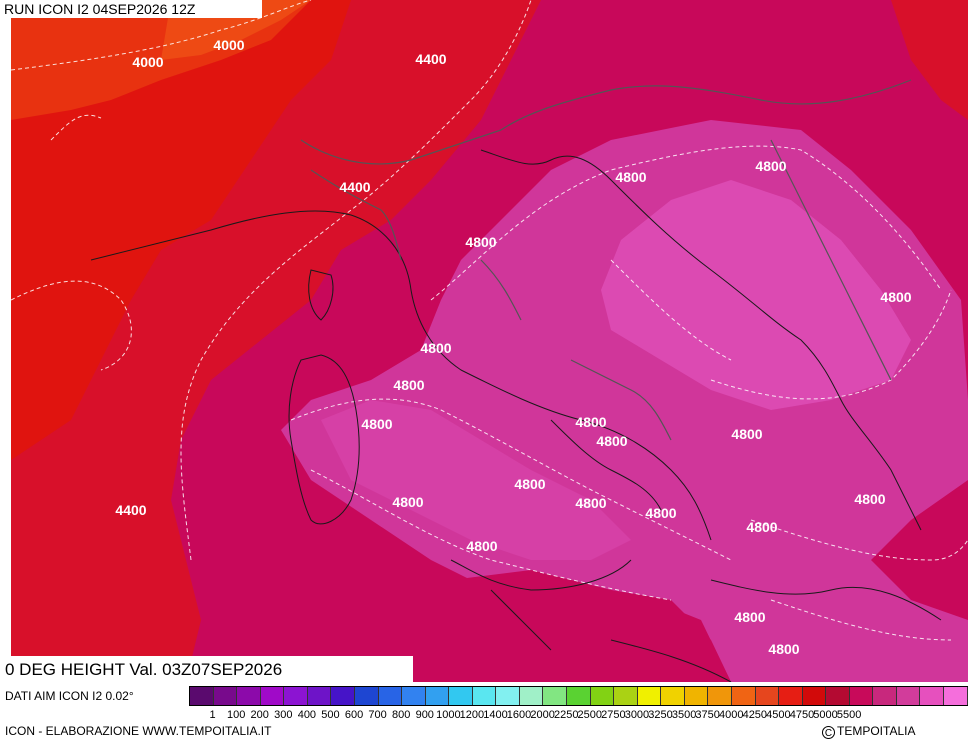 This screenshot has width=968, height=745. I want to click on legend-tick-label: 2750, so click(613, 715).